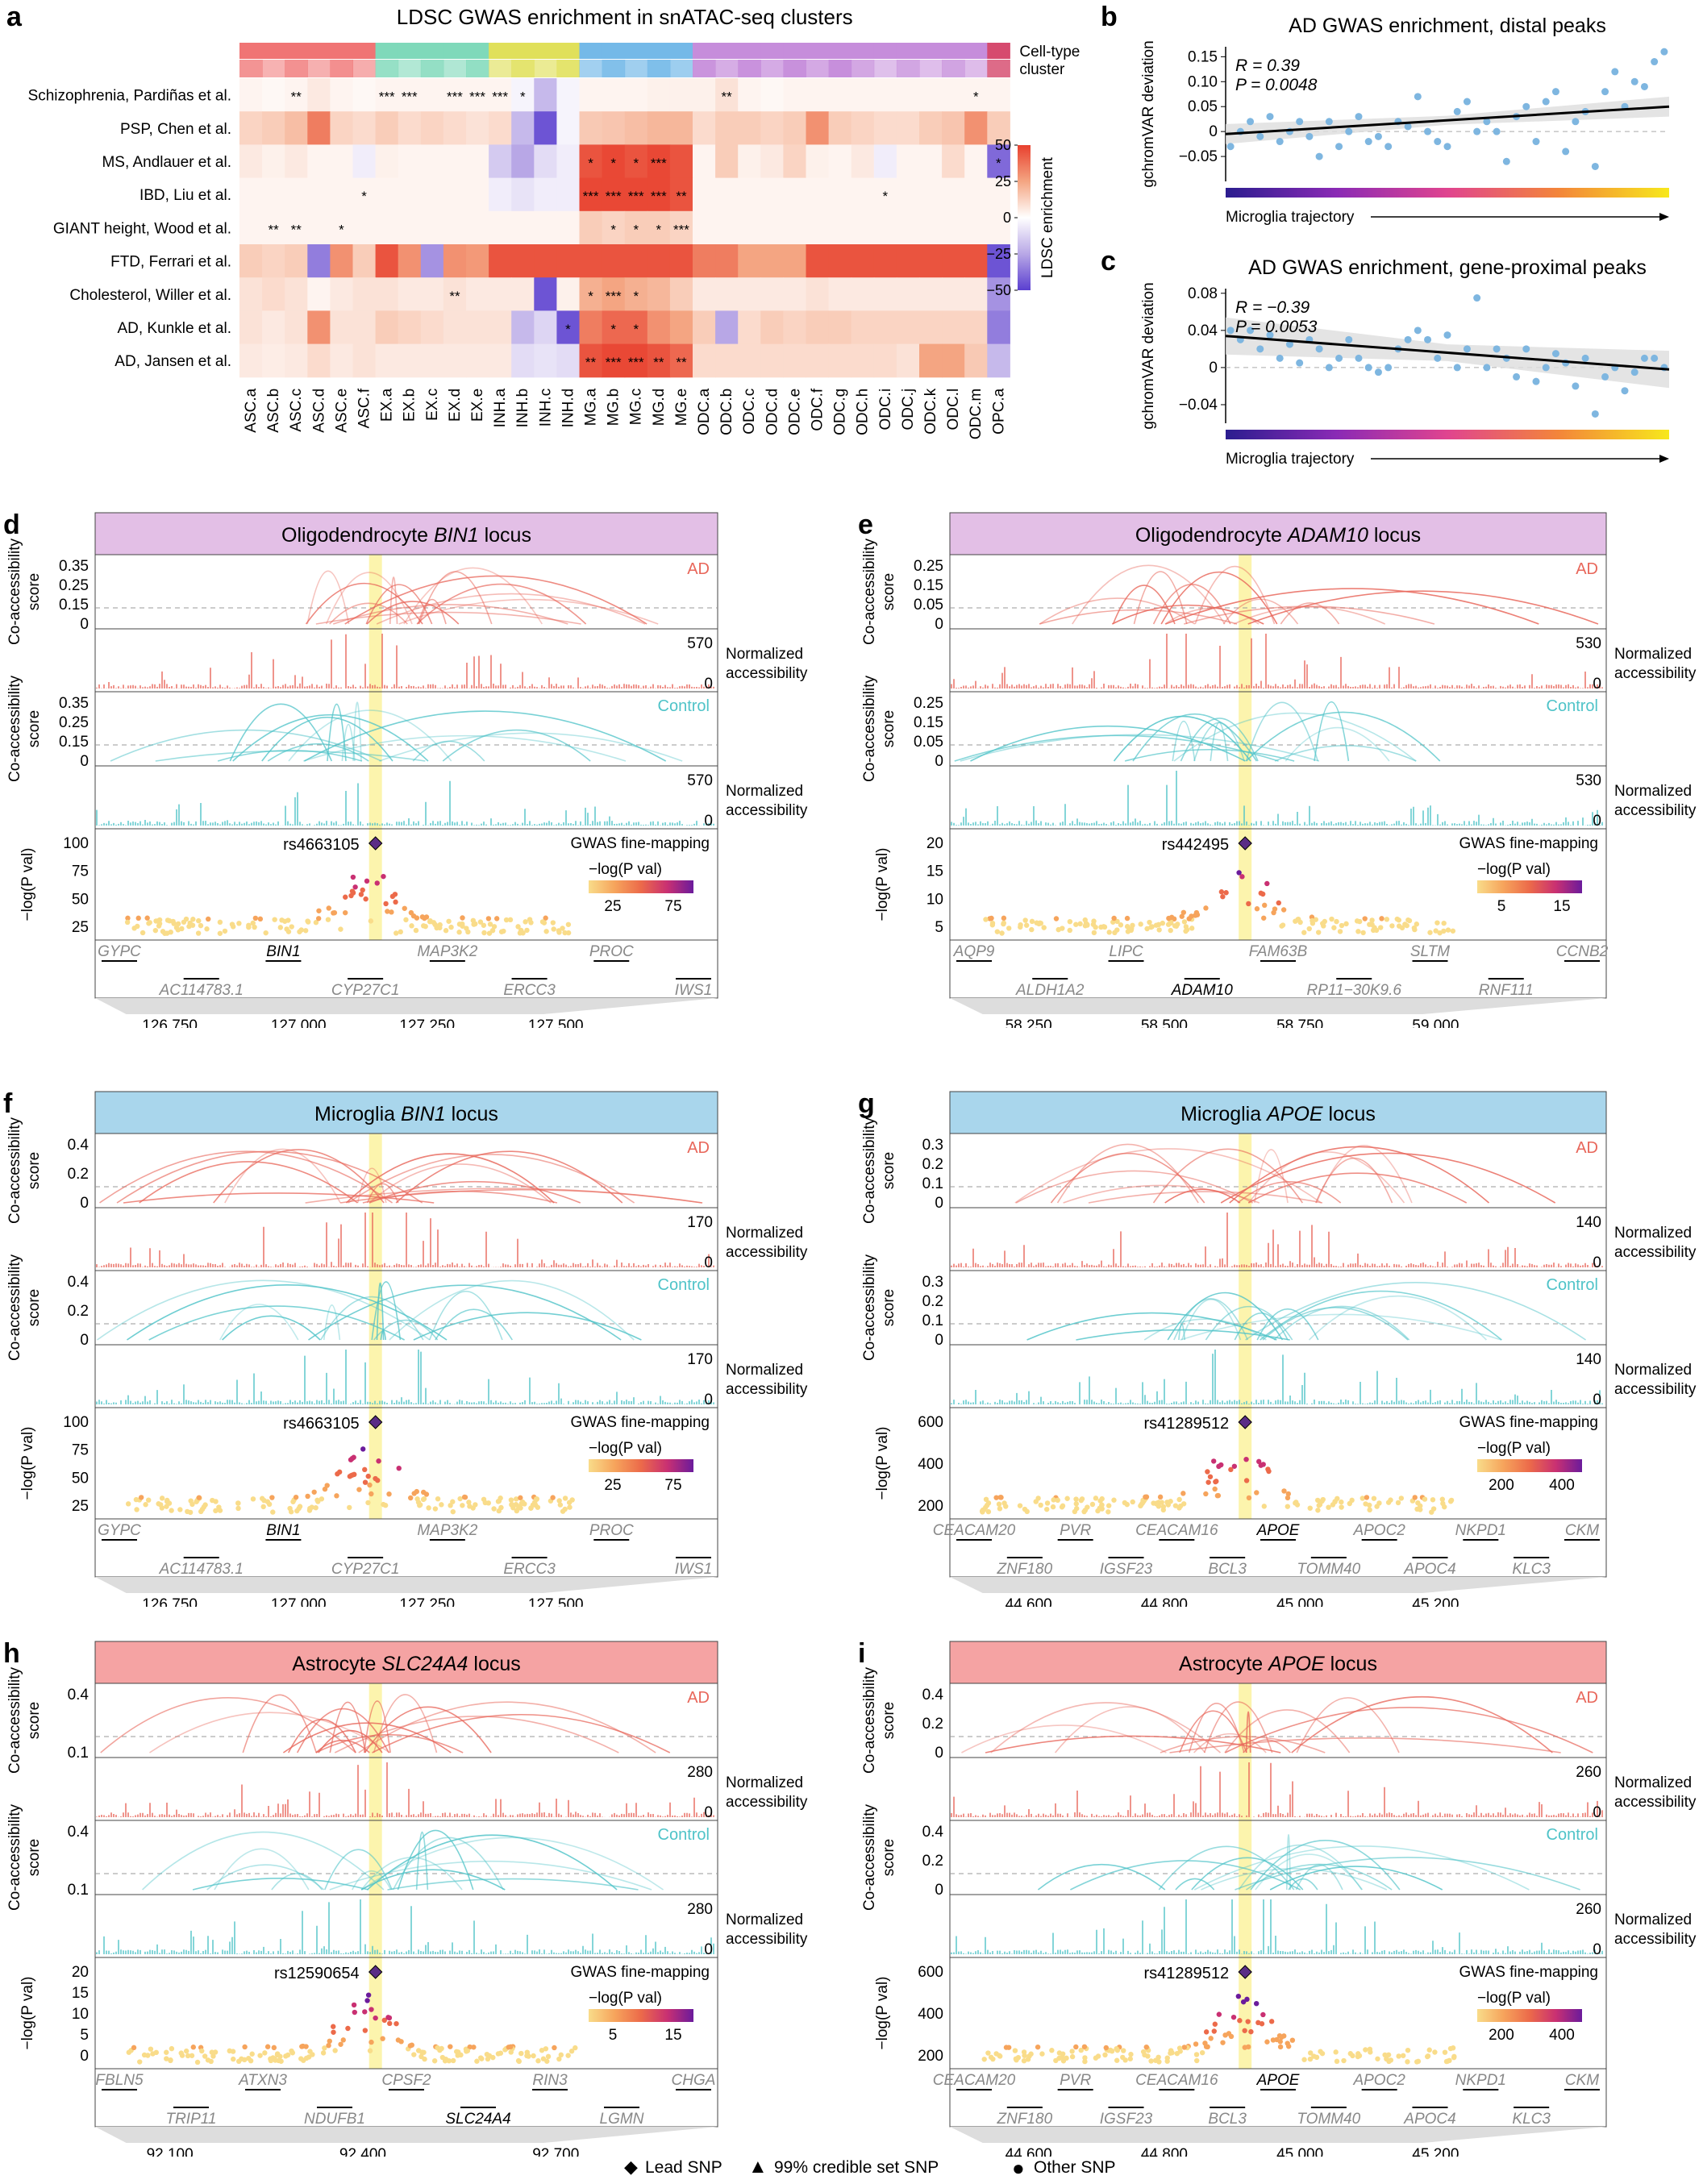 Image resolution: width=1703 pixels, height=2184 pixels. What do you see at coordinates (1278, 1114) in the screenshot?
I see `locus-title: Microglia APOE locus` at bounding box center [1278, 1114].